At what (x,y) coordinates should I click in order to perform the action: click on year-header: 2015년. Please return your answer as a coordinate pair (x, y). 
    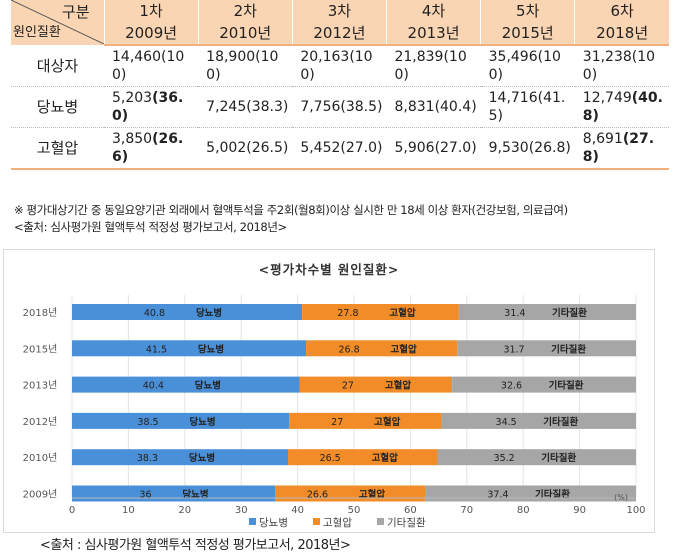
    Looking at the image, I should click on (527, 34).